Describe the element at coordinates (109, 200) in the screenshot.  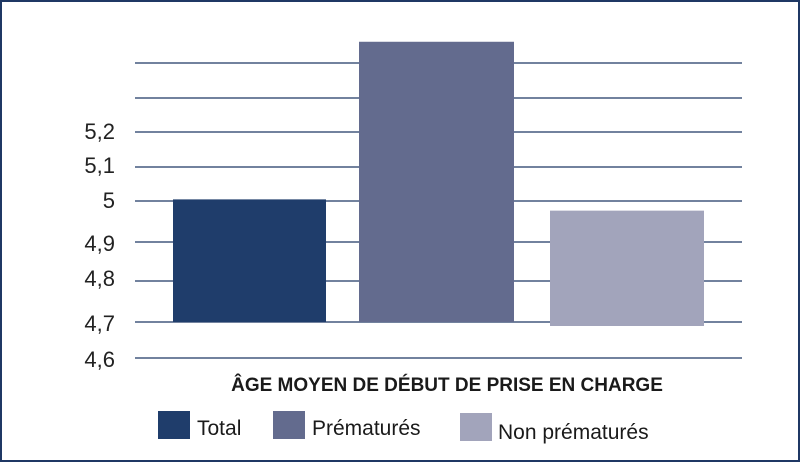
I see `y-tick-label: 5` at that location.